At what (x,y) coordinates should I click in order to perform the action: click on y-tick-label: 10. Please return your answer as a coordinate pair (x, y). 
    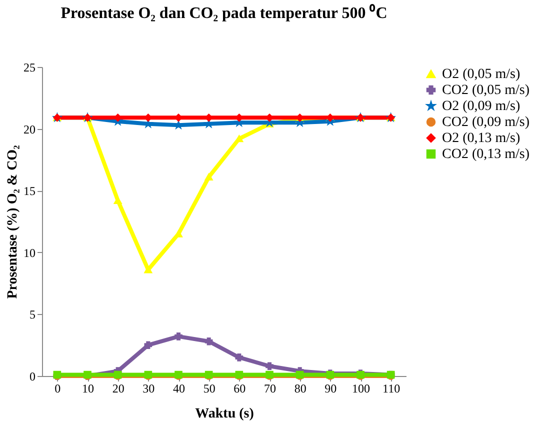
    Looking at the image, I should click on (30, 253).